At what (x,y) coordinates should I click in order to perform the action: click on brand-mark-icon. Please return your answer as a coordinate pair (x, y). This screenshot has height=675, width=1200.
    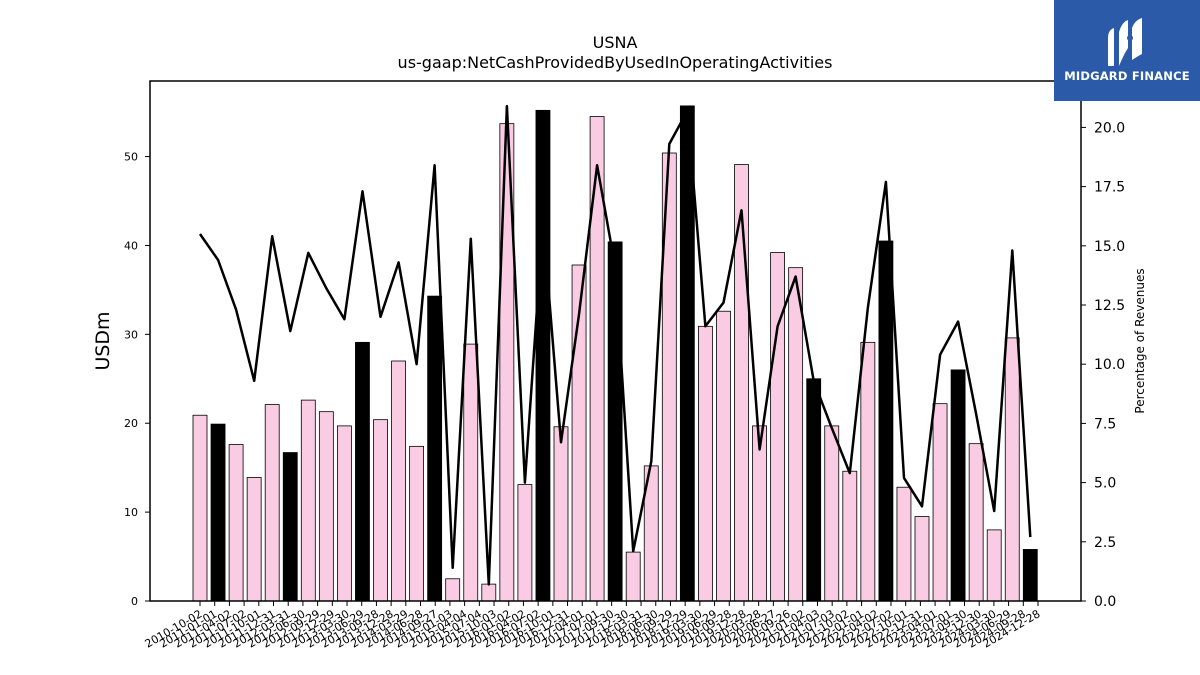
    Looking at the image, I should click on (1125, 42).